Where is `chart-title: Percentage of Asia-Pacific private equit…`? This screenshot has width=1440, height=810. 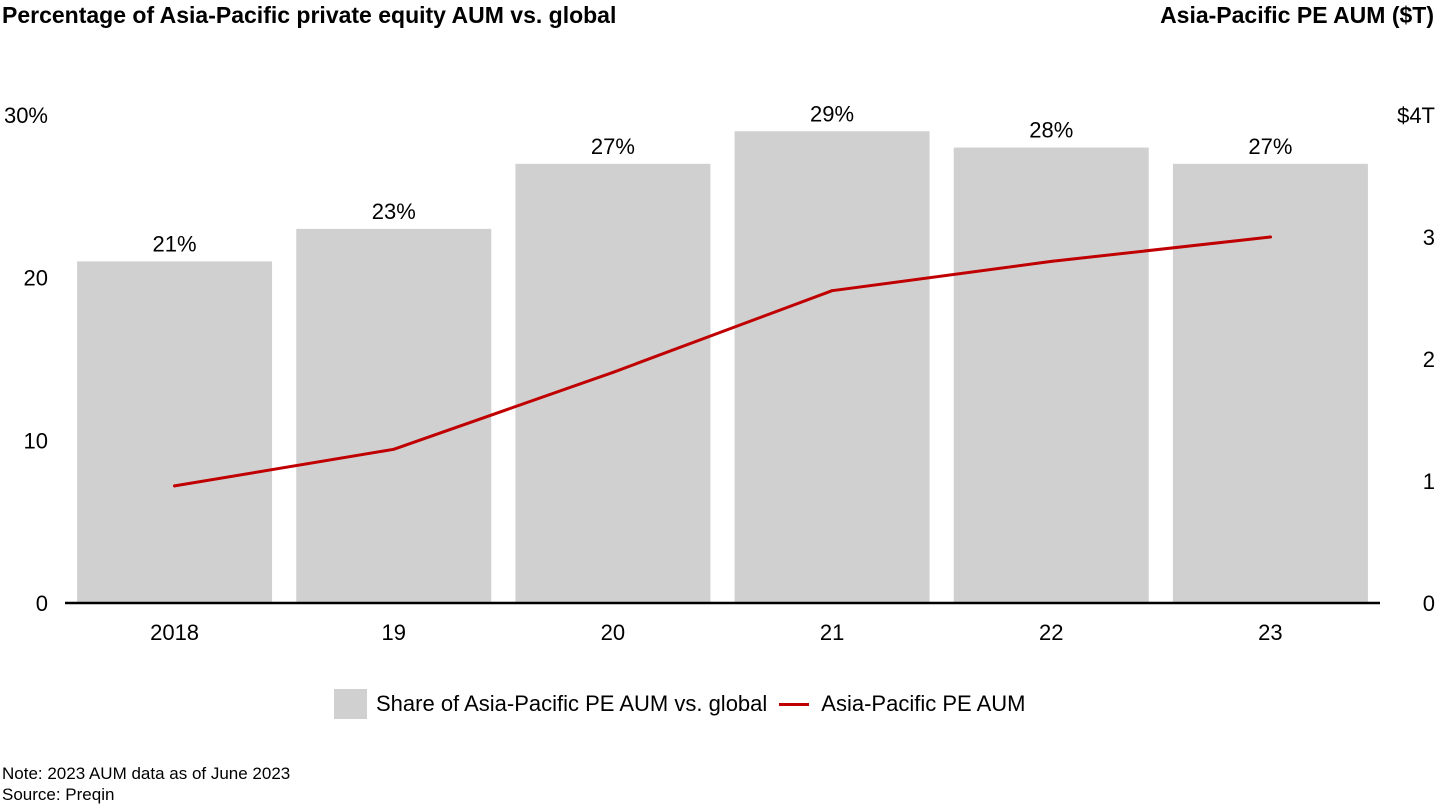 chart-title: Percentage of Asia-Pacific private equit… is located at coordinates (309, 15).